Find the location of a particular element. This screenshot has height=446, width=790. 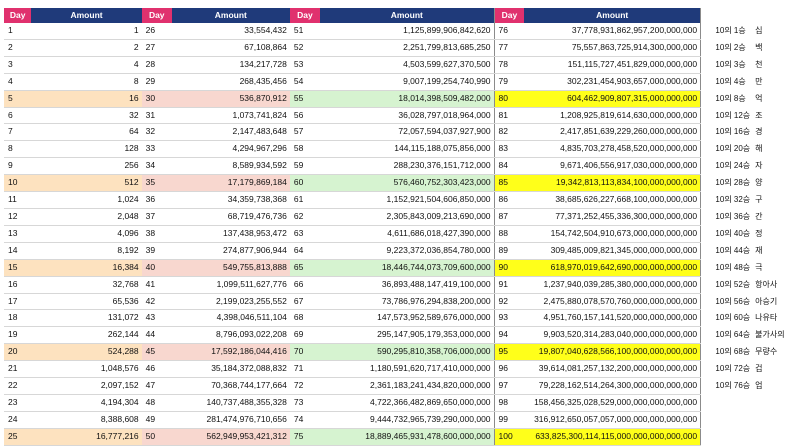

amount-cell: 75,557,863,725,914,300,000,000 is located at coordinates (613, 48).